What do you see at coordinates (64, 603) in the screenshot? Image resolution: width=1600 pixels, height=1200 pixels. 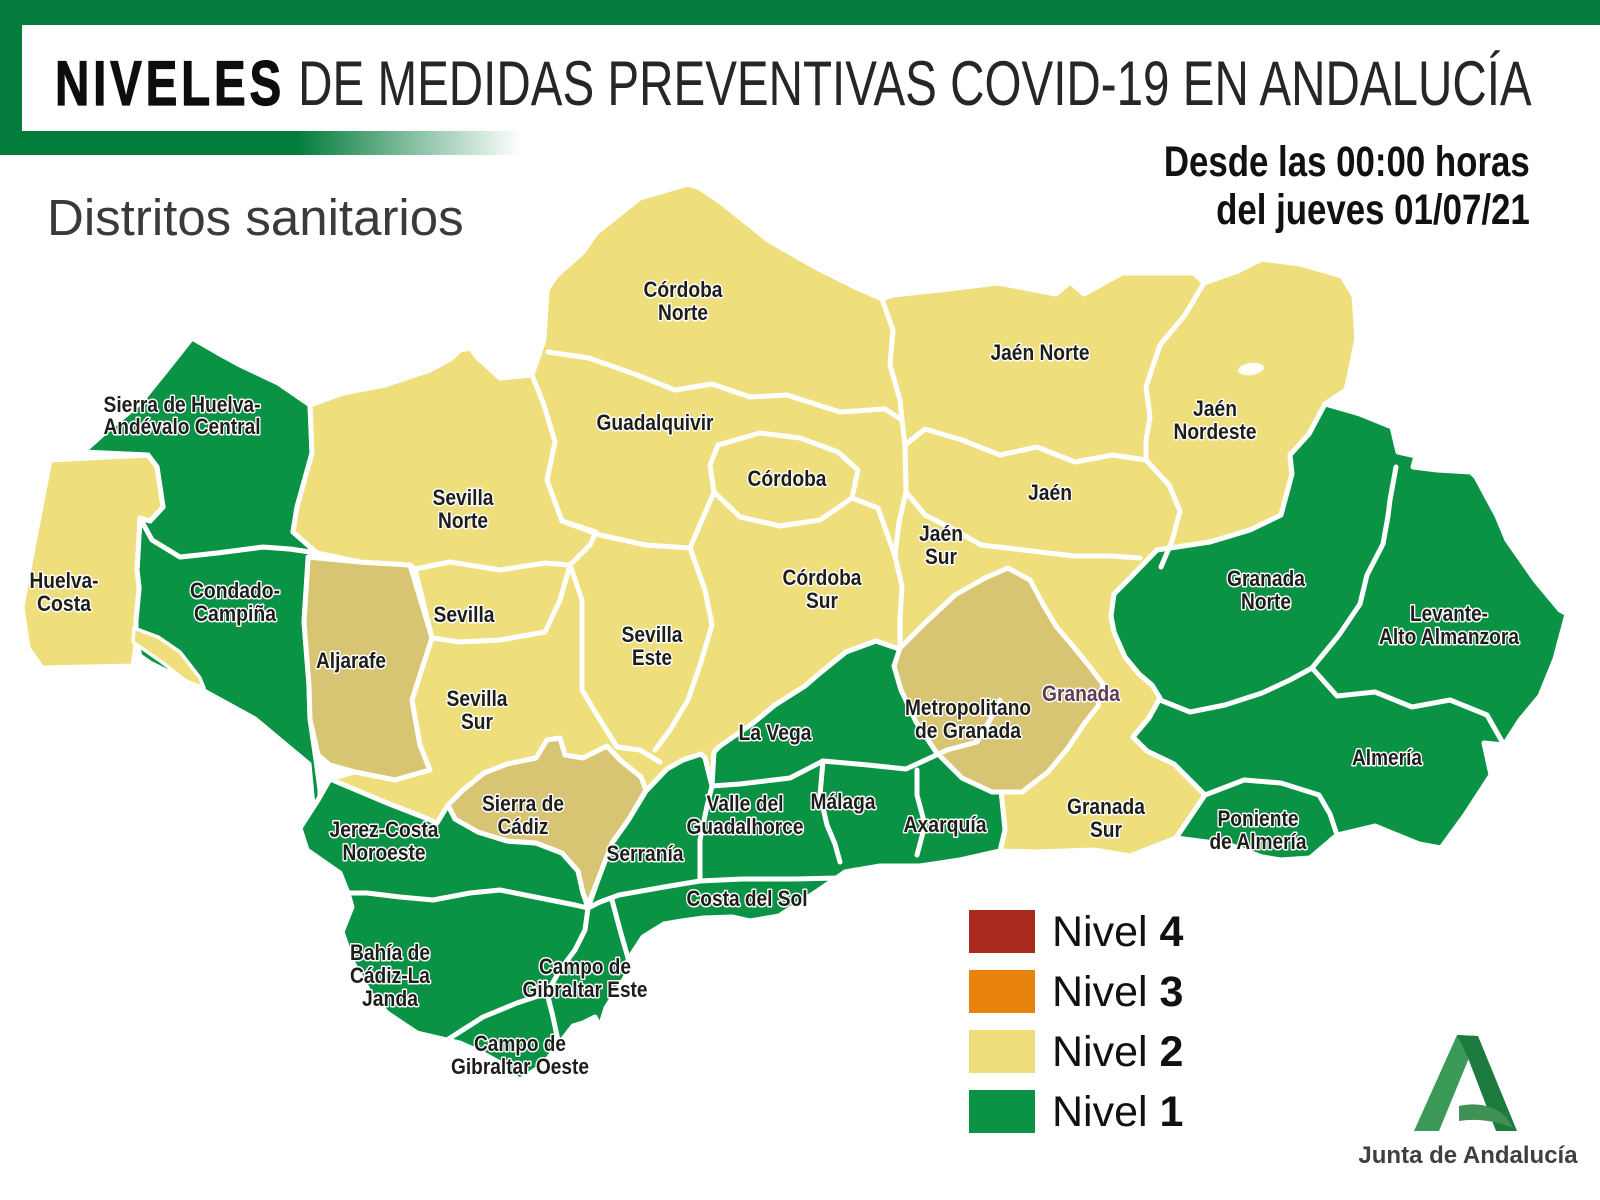 I see `svg-text: Costa` at bounding box center [64, 603].